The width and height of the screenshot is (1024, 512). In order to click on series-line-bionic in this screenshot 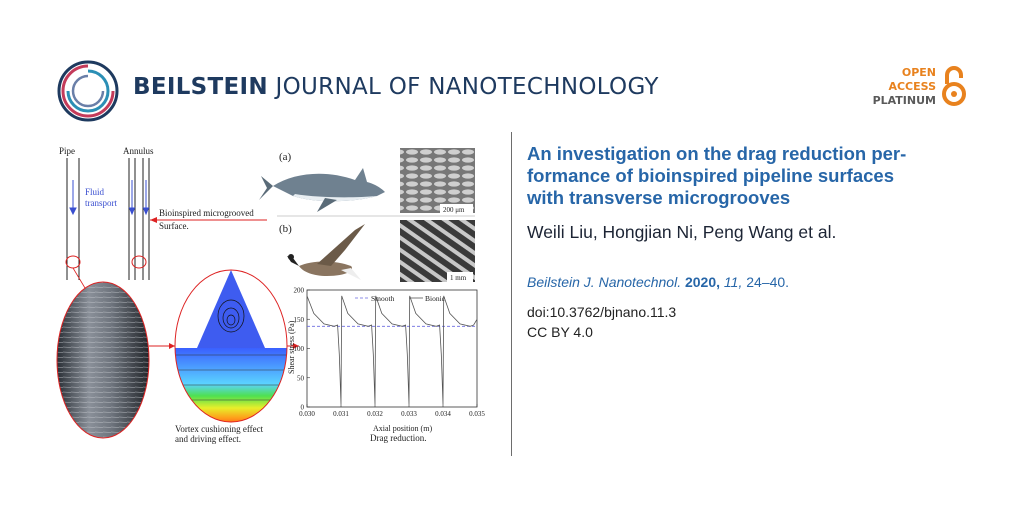, I will do `click(392, 350)`.